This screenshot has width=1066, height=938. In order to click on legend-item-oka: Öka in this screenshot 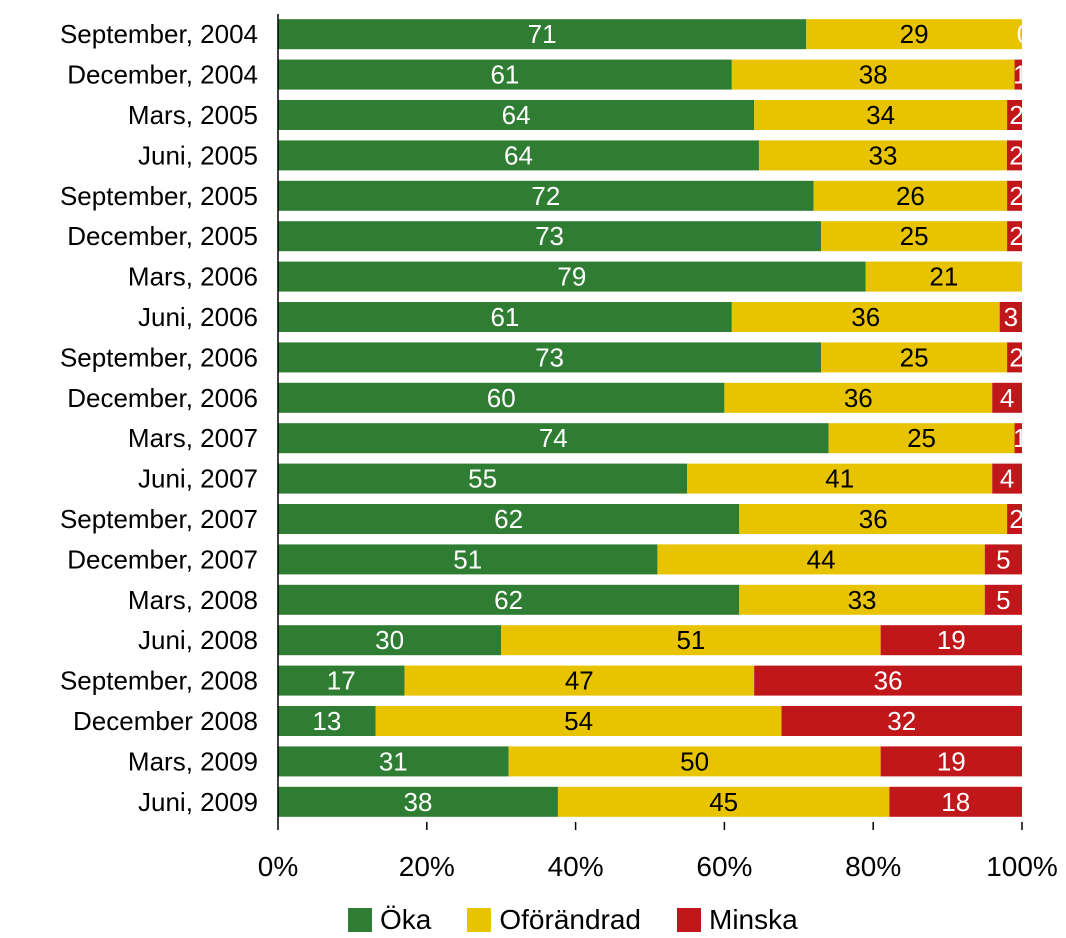, I will do `click(389, 920)`.